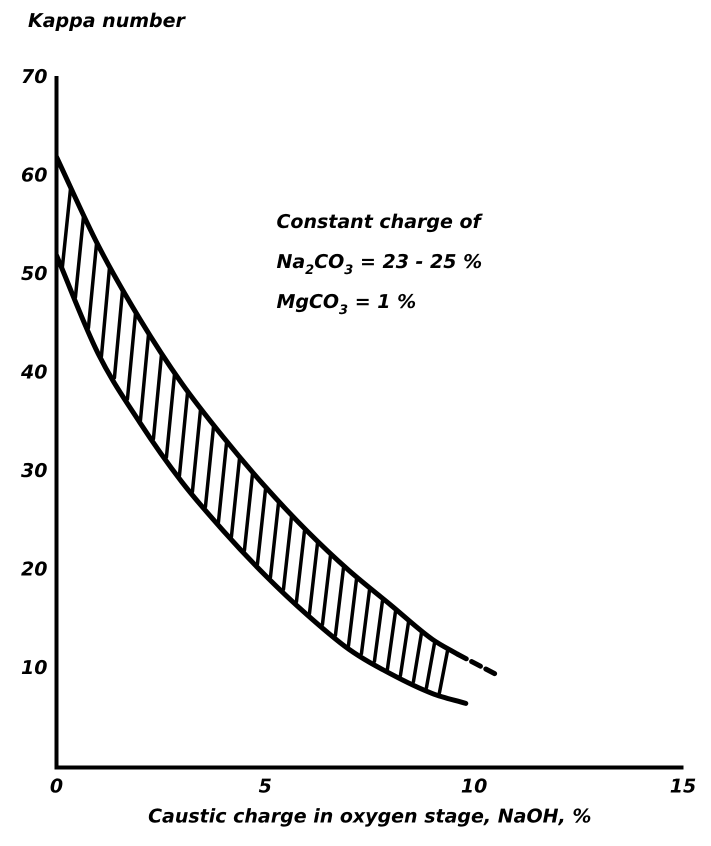 The height and width of the screenshot is (846, 711). I want to click on y-tick-label: 70, so click(34, 77).